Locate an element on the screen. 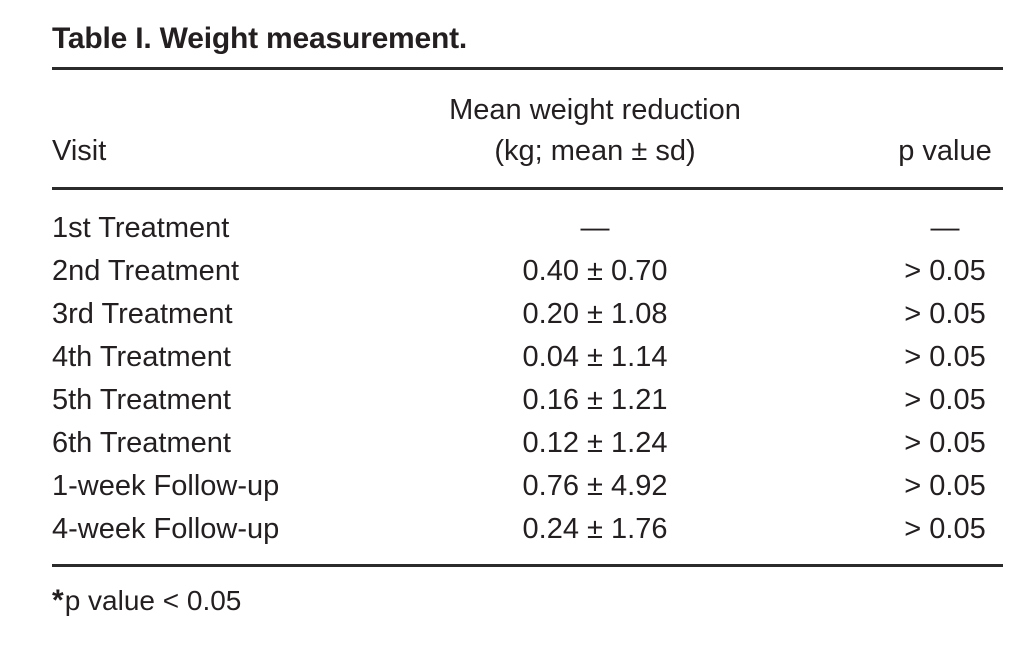  mean-reduction-cell: 0.40 ± 0.70 is located at coordinates (595, 271).